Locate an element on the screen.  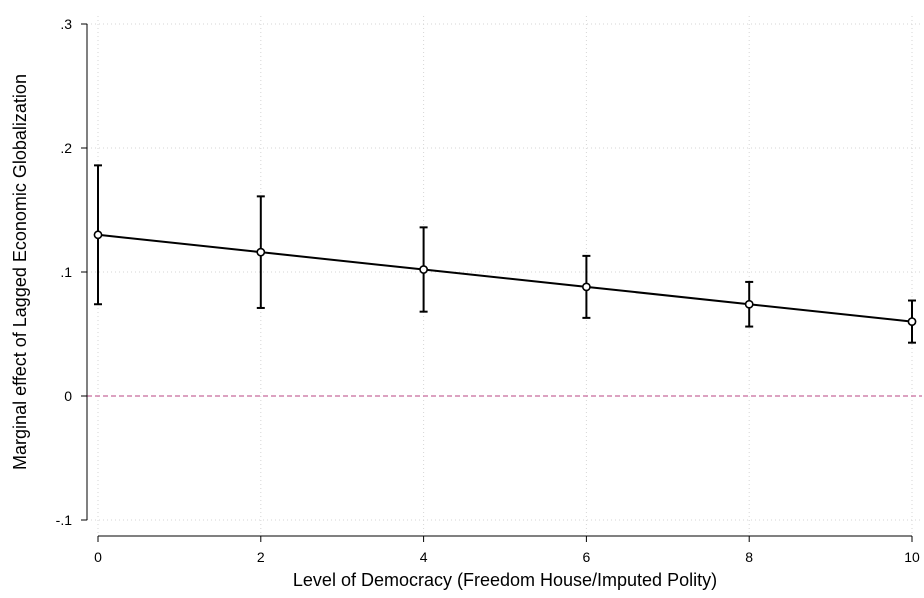
series-line is located at coordinates (505, 278).